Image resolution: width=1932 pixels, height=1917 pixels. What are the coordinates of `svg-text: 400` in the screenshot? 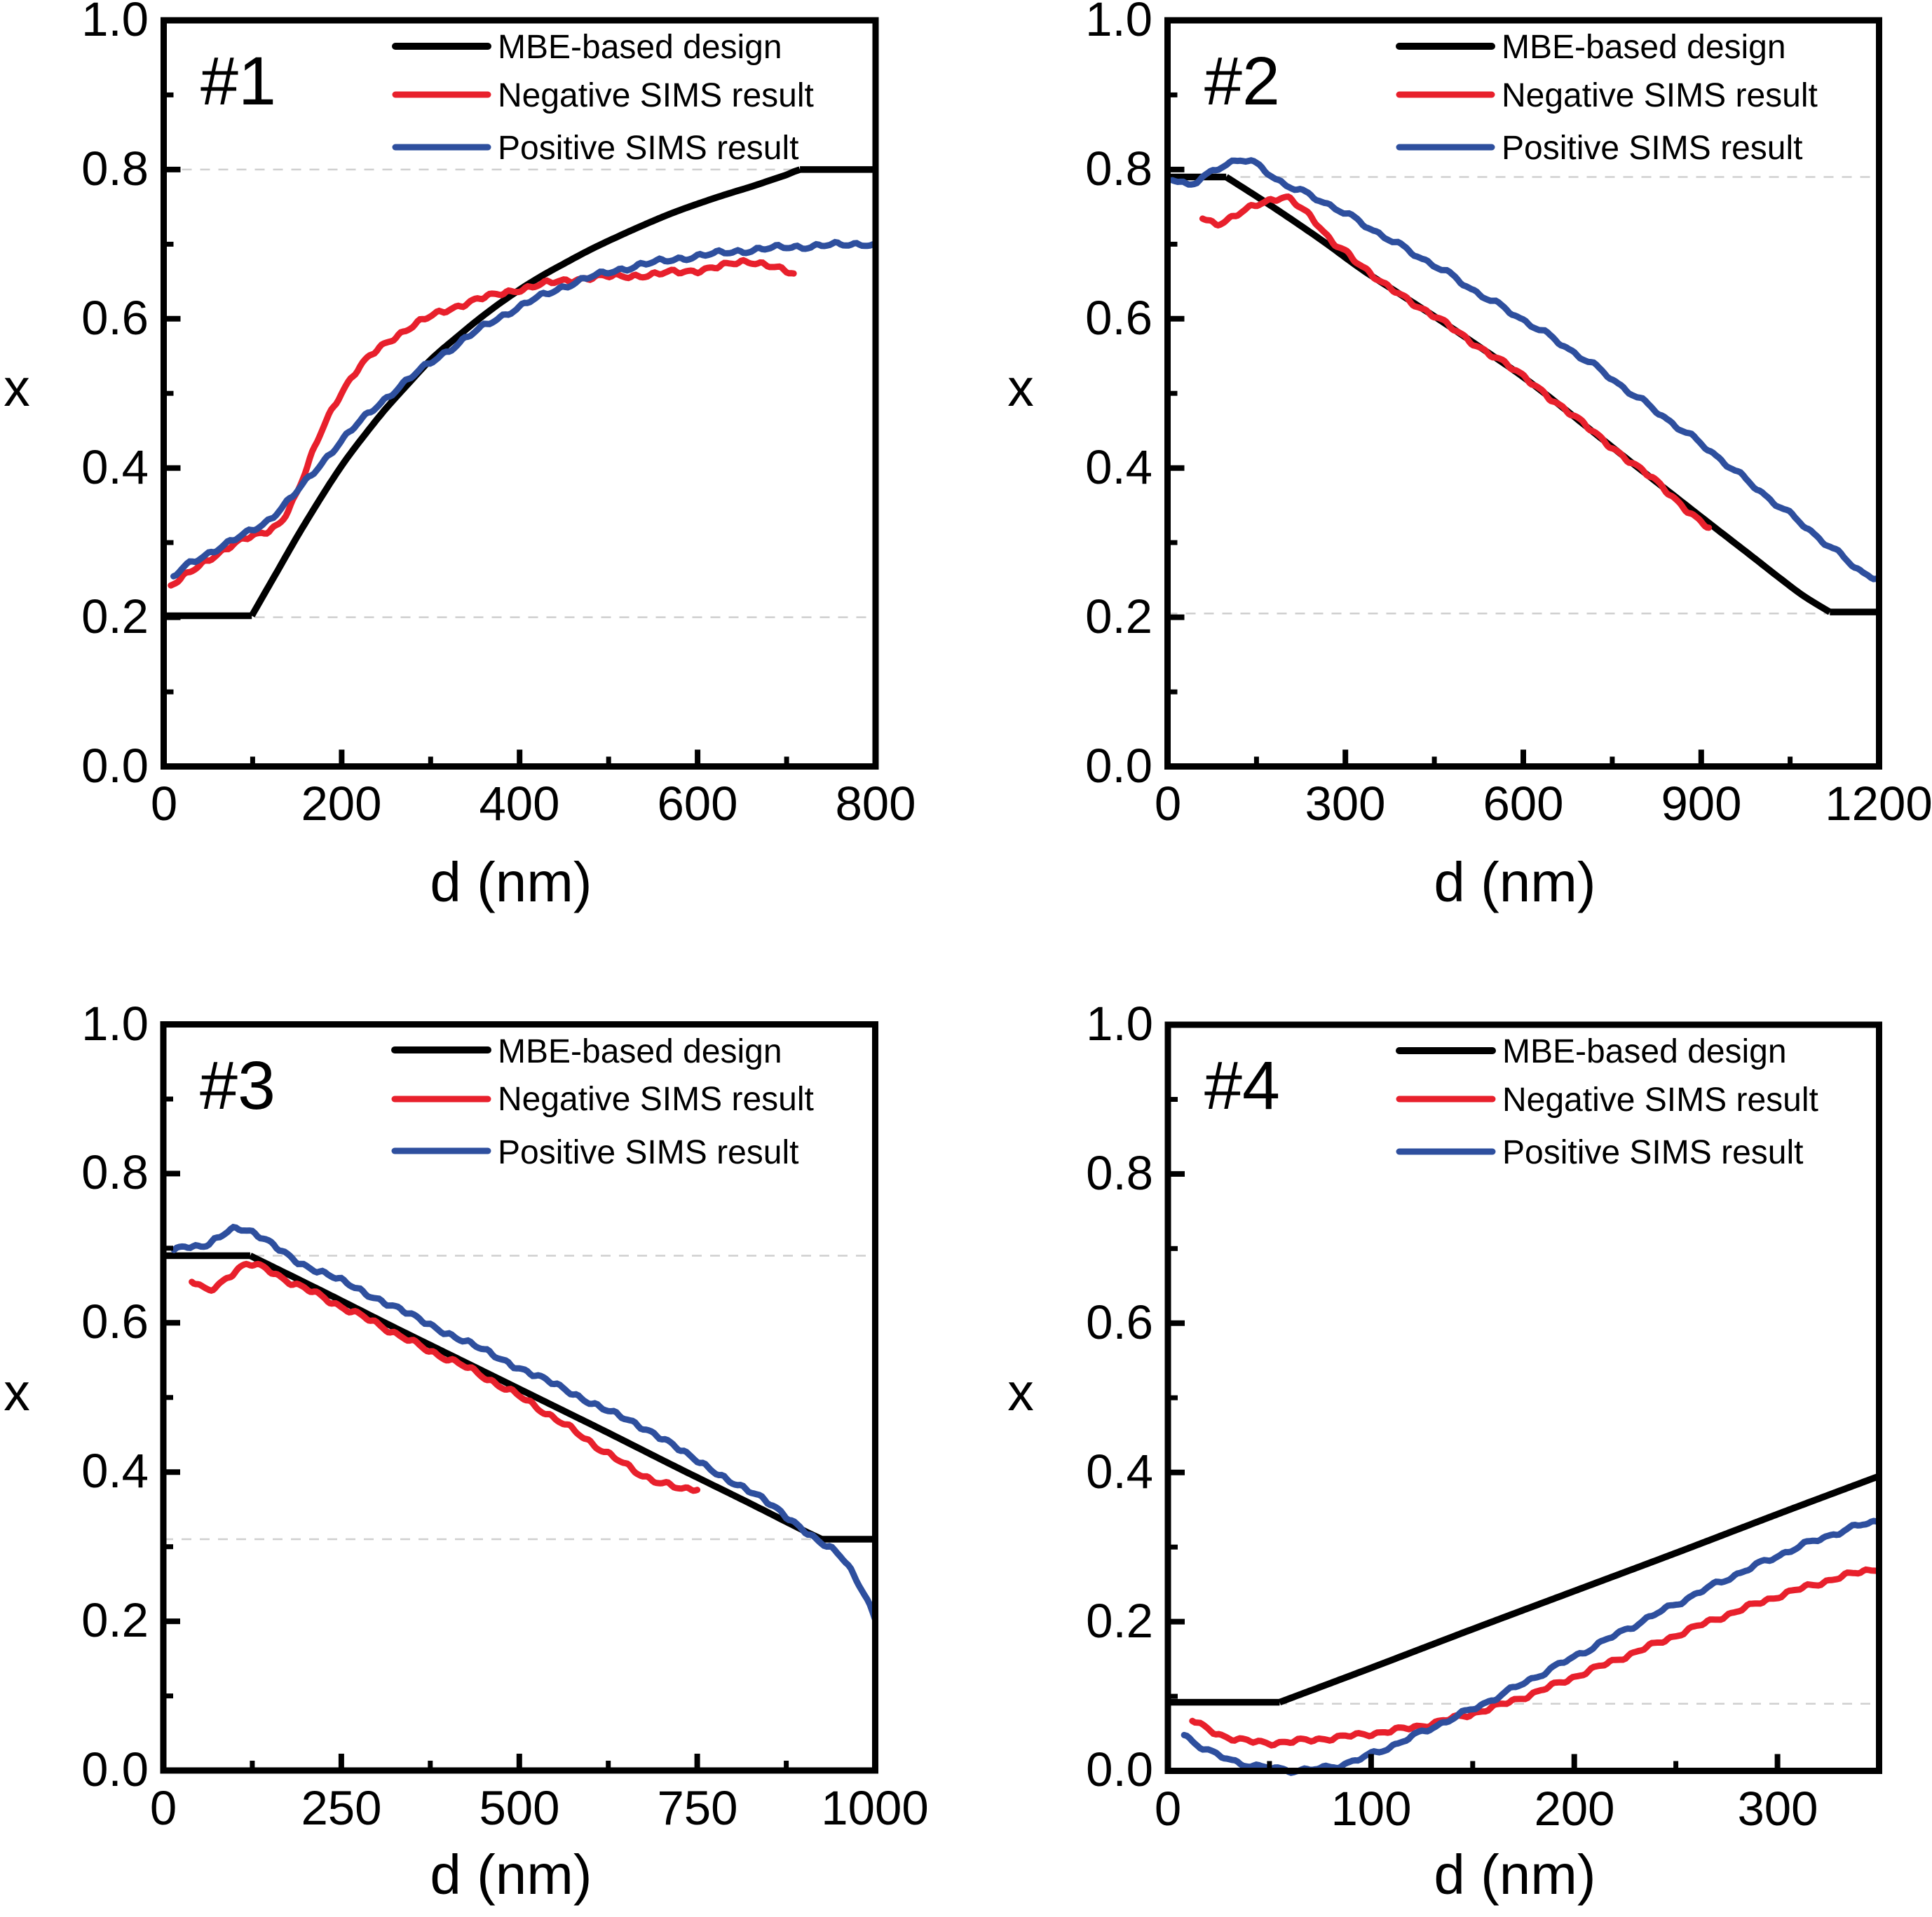 It's located at (519, 804).